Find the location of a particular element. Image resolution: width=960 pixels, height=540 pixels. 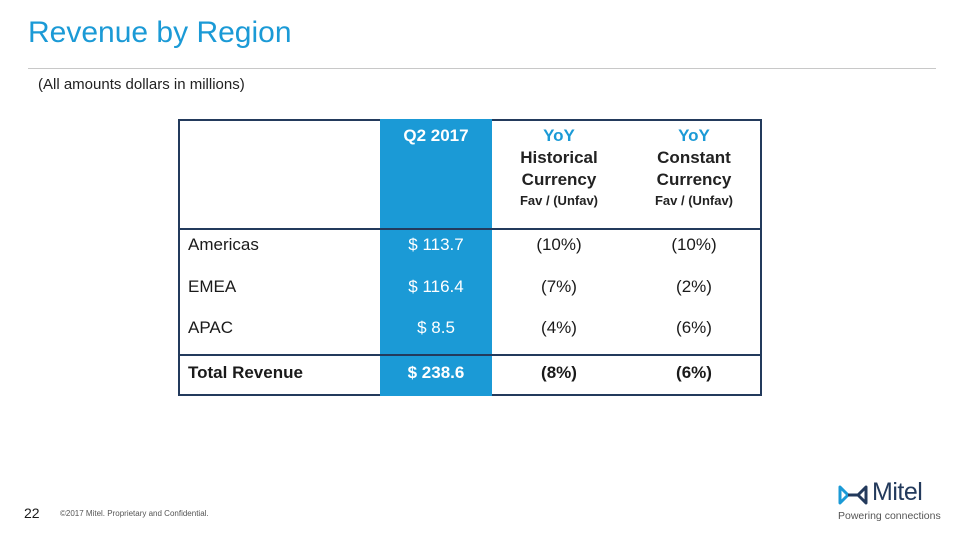

total-divider is located at coordinates (470, 355).